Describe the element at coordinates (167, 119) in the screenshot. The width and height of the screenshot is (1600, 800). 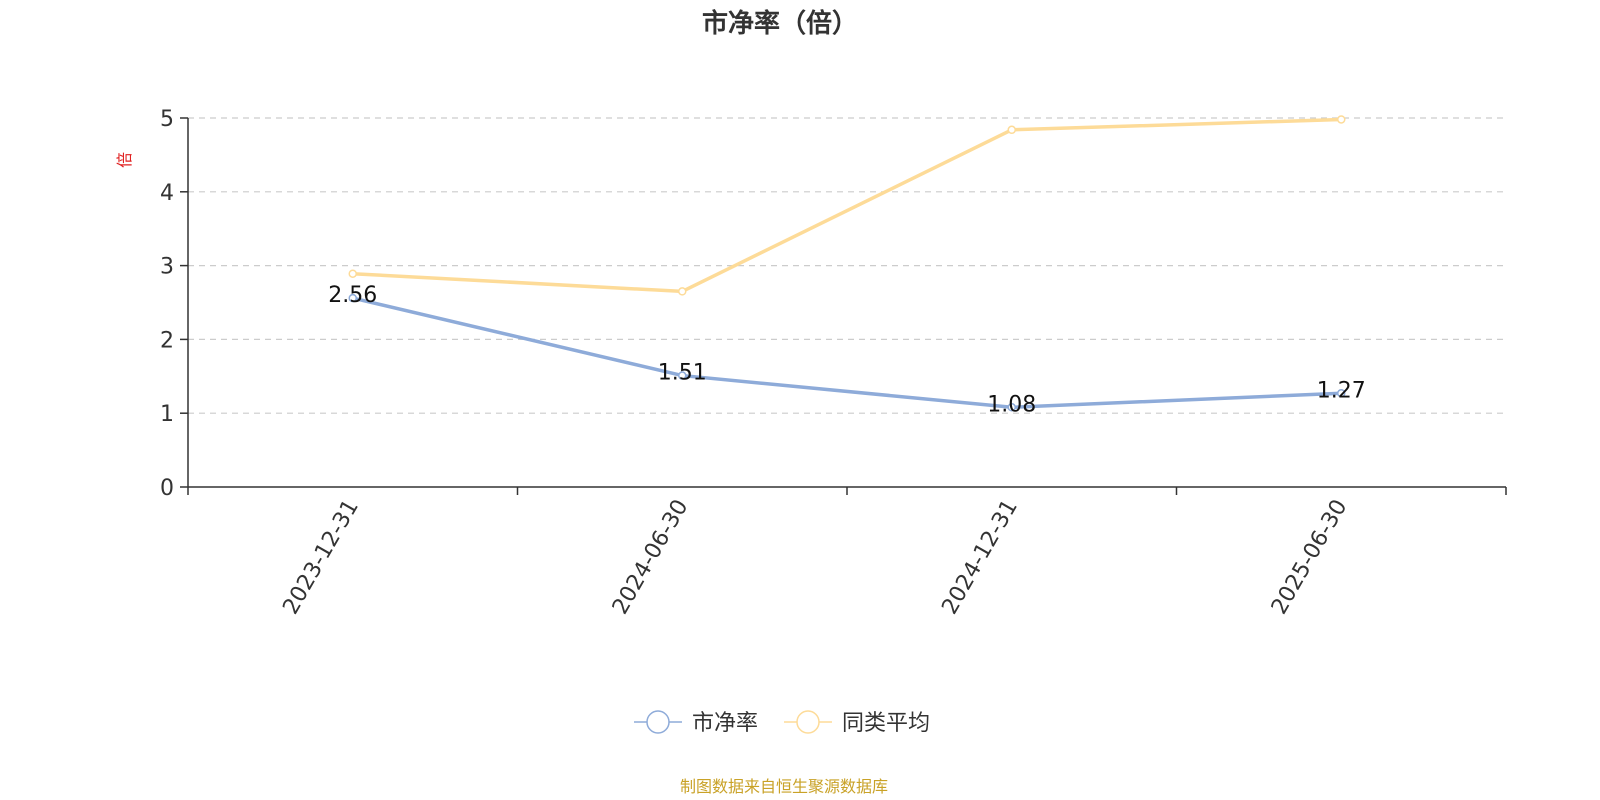
I see `y-tick-label: 5` at that location.